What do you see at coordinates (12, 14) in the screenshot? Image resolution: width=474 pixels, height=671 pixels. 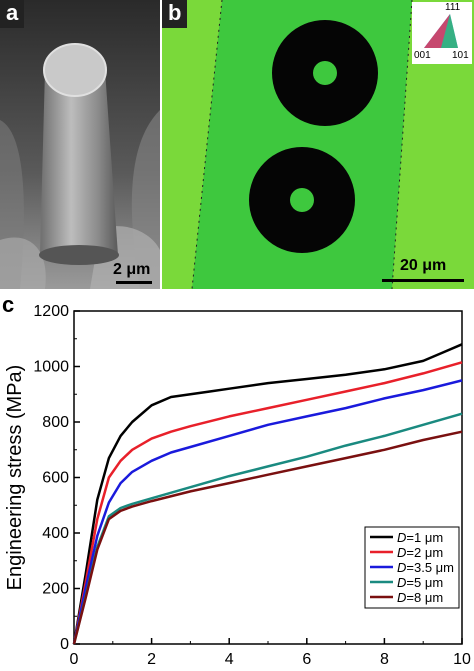 I see `panel-a-letter: a` at bounding box center [12, 14].